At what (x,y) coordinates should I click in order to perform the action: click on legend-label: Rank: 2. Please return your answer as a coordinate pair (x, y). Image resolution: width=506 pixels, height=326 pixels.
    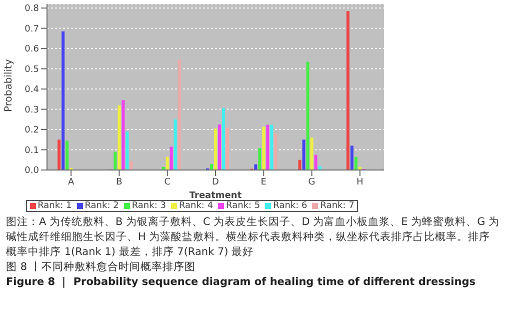
    Looking at the image, I should click on (101, 206).